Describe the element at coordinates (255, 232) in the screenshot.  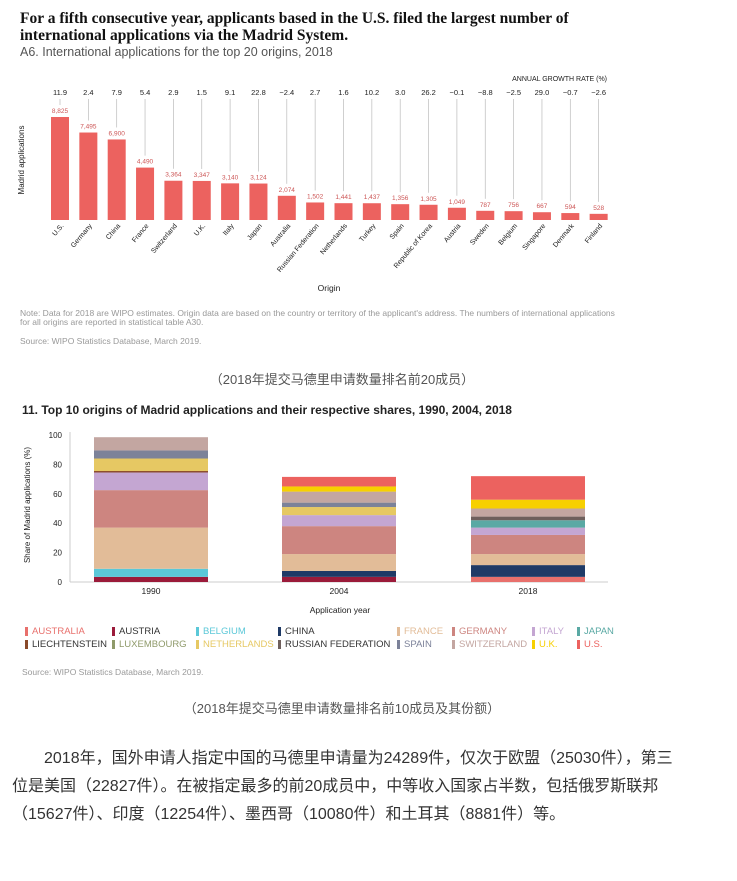
I see `x-tick-label: Japan` at that location.